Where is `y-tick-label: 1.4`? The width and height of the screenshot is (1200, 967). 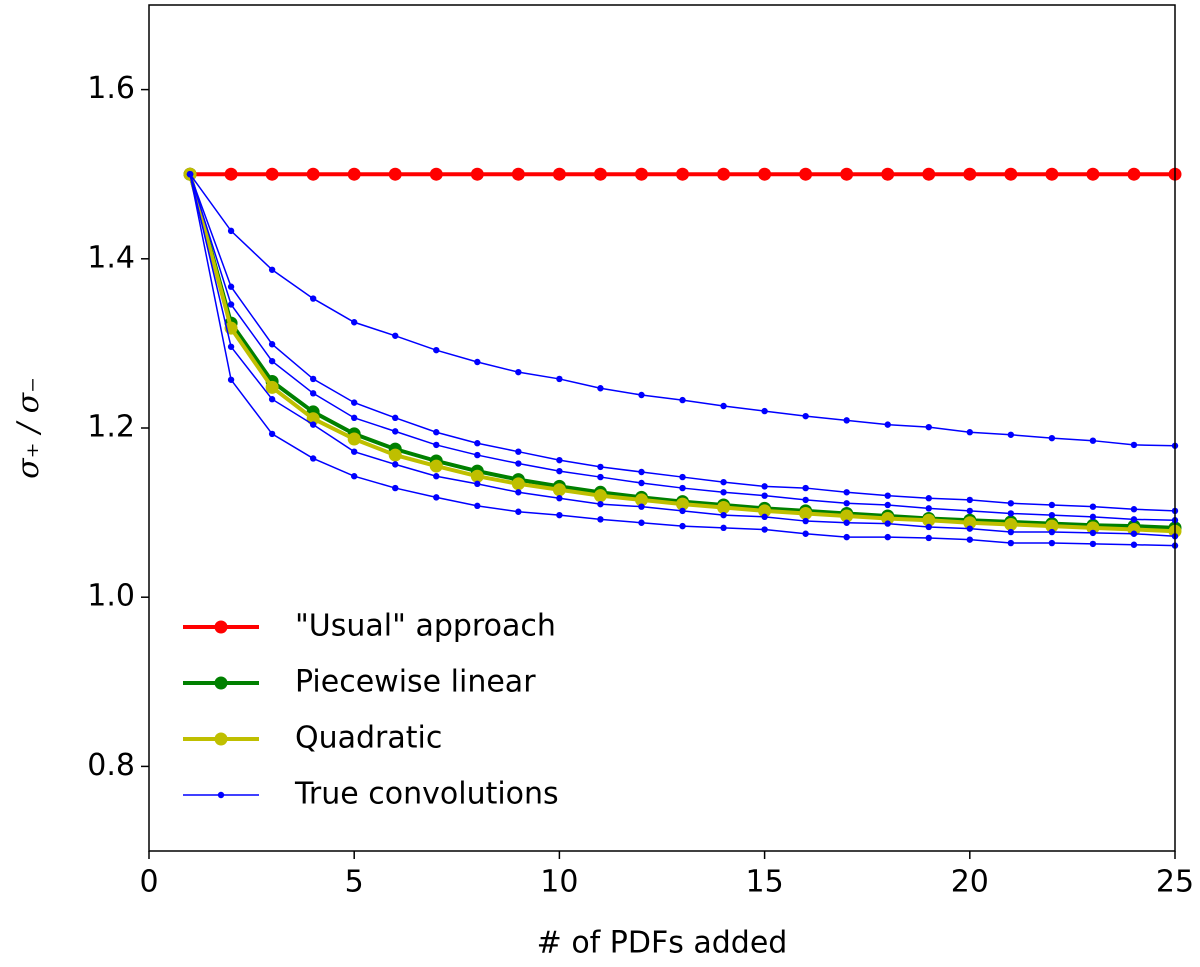
y-tick-label: 1.4 is located at coordinates (111, 257).